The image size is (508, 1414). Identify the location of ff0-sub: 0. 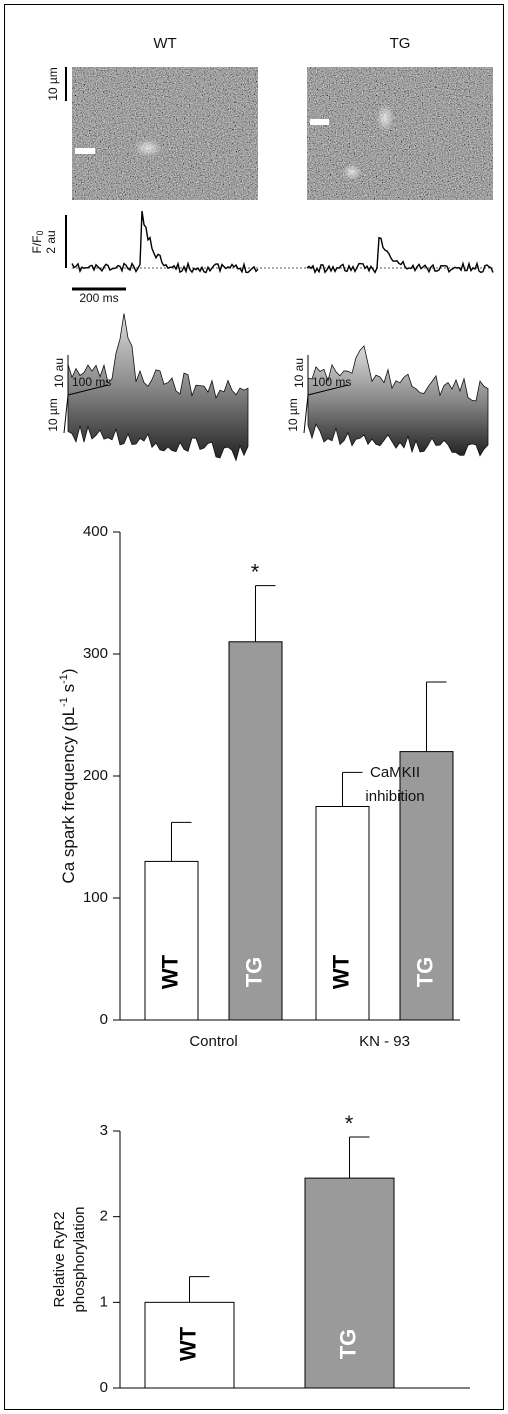
(40, 232).